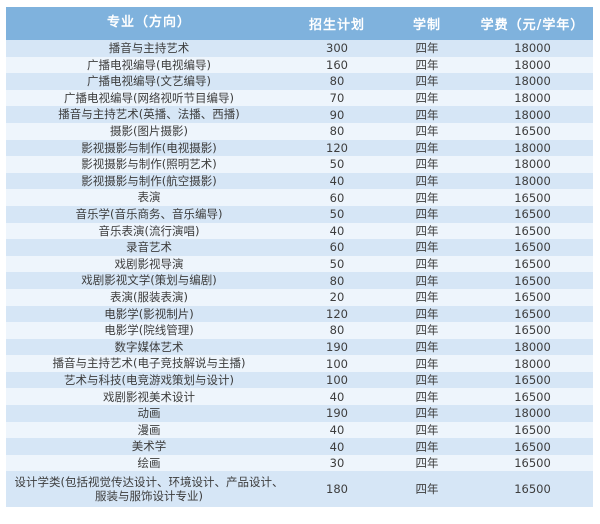 This screenshot has height=524, width=600. Describe the element at coordinates (299, 23) in the screenshot. I see `table-header: 专业（方向） 招生计划 学制 学费（元/学年）` at that location.